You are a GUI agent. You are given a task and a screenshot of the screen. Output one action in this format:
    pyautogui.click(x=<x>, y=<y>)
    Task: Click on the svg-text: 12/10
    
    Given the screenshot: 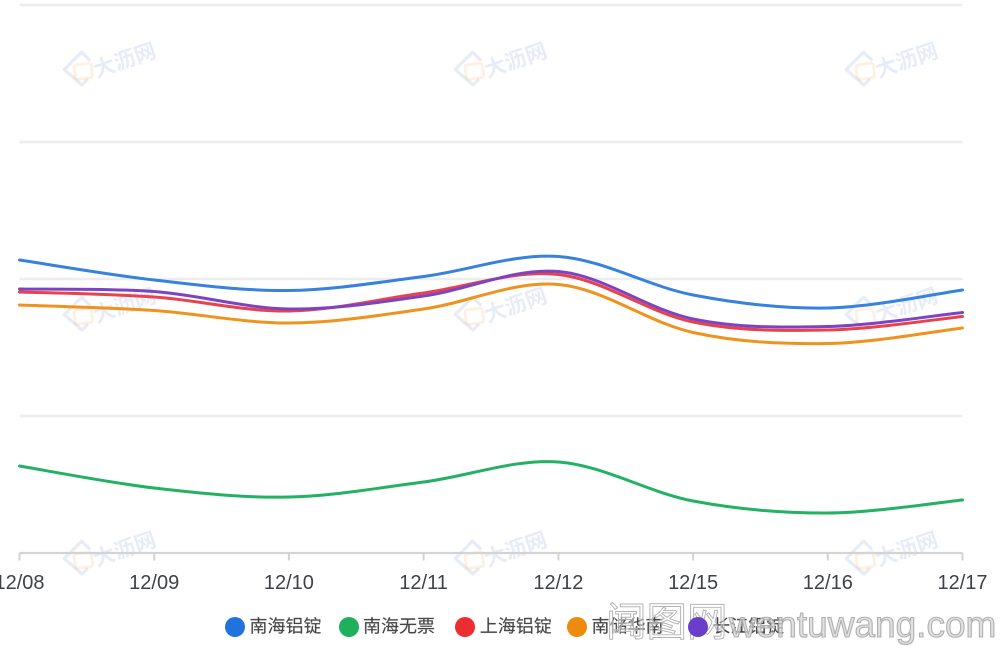 What is the action you would take?
    pyautogui.click(x=289, y=583)
    